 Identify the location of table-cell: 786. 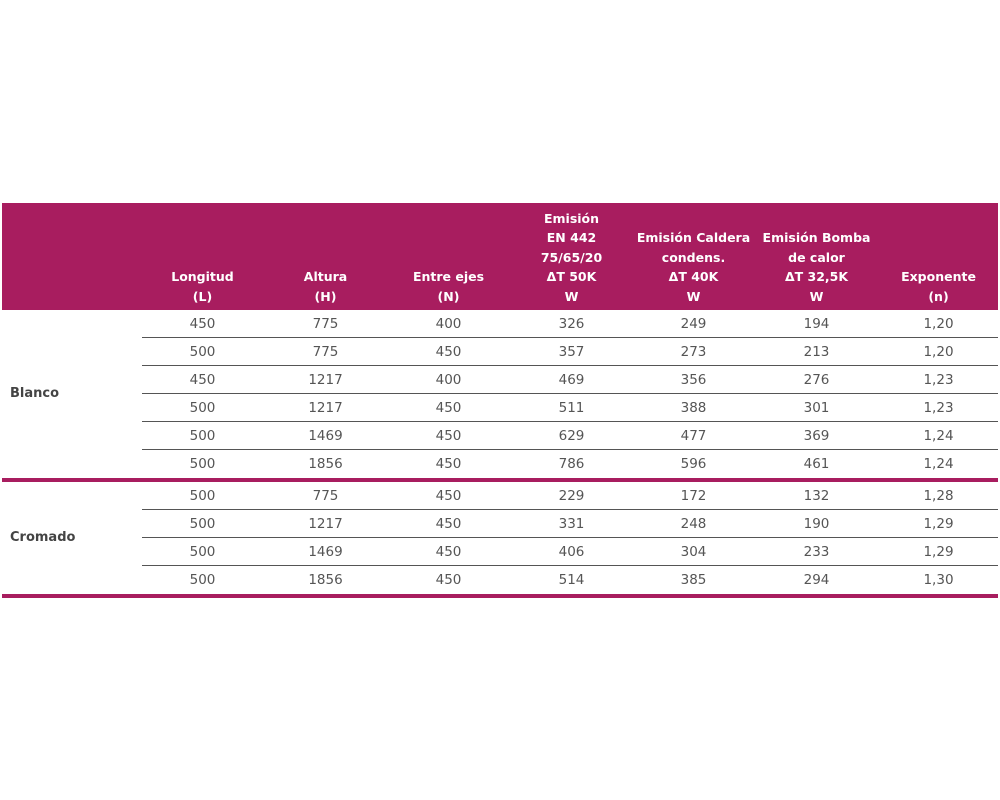
(571, 464).